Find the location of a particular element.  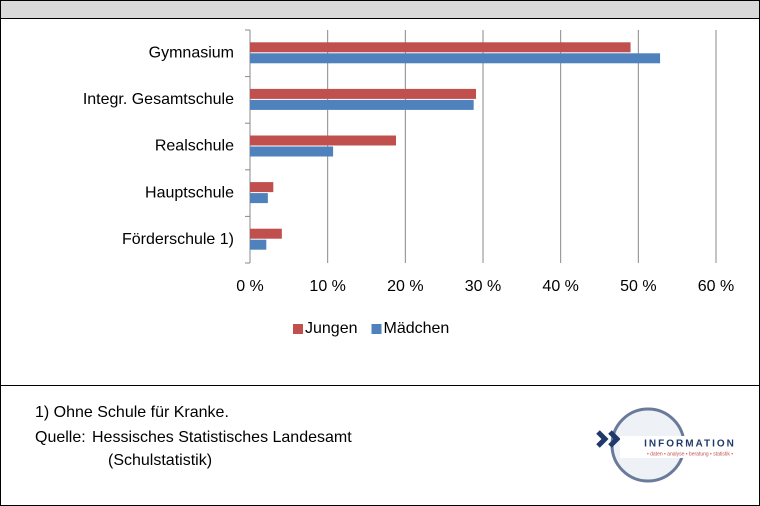

x-tick-label: 50 % is located at coordinates (638, 286).